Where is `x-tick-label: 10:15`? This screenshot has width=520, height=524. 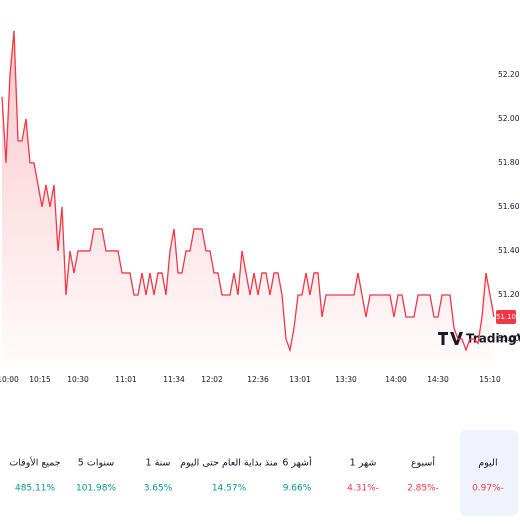
x-tick-label: 10:15 is located at coordinates (40, 379).